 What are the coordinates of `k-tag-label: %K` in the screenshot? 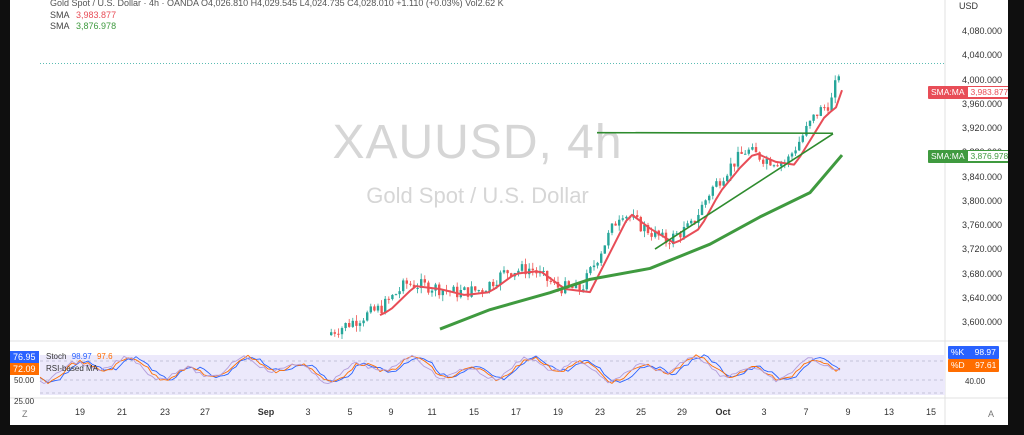 It's located at (958, 352).